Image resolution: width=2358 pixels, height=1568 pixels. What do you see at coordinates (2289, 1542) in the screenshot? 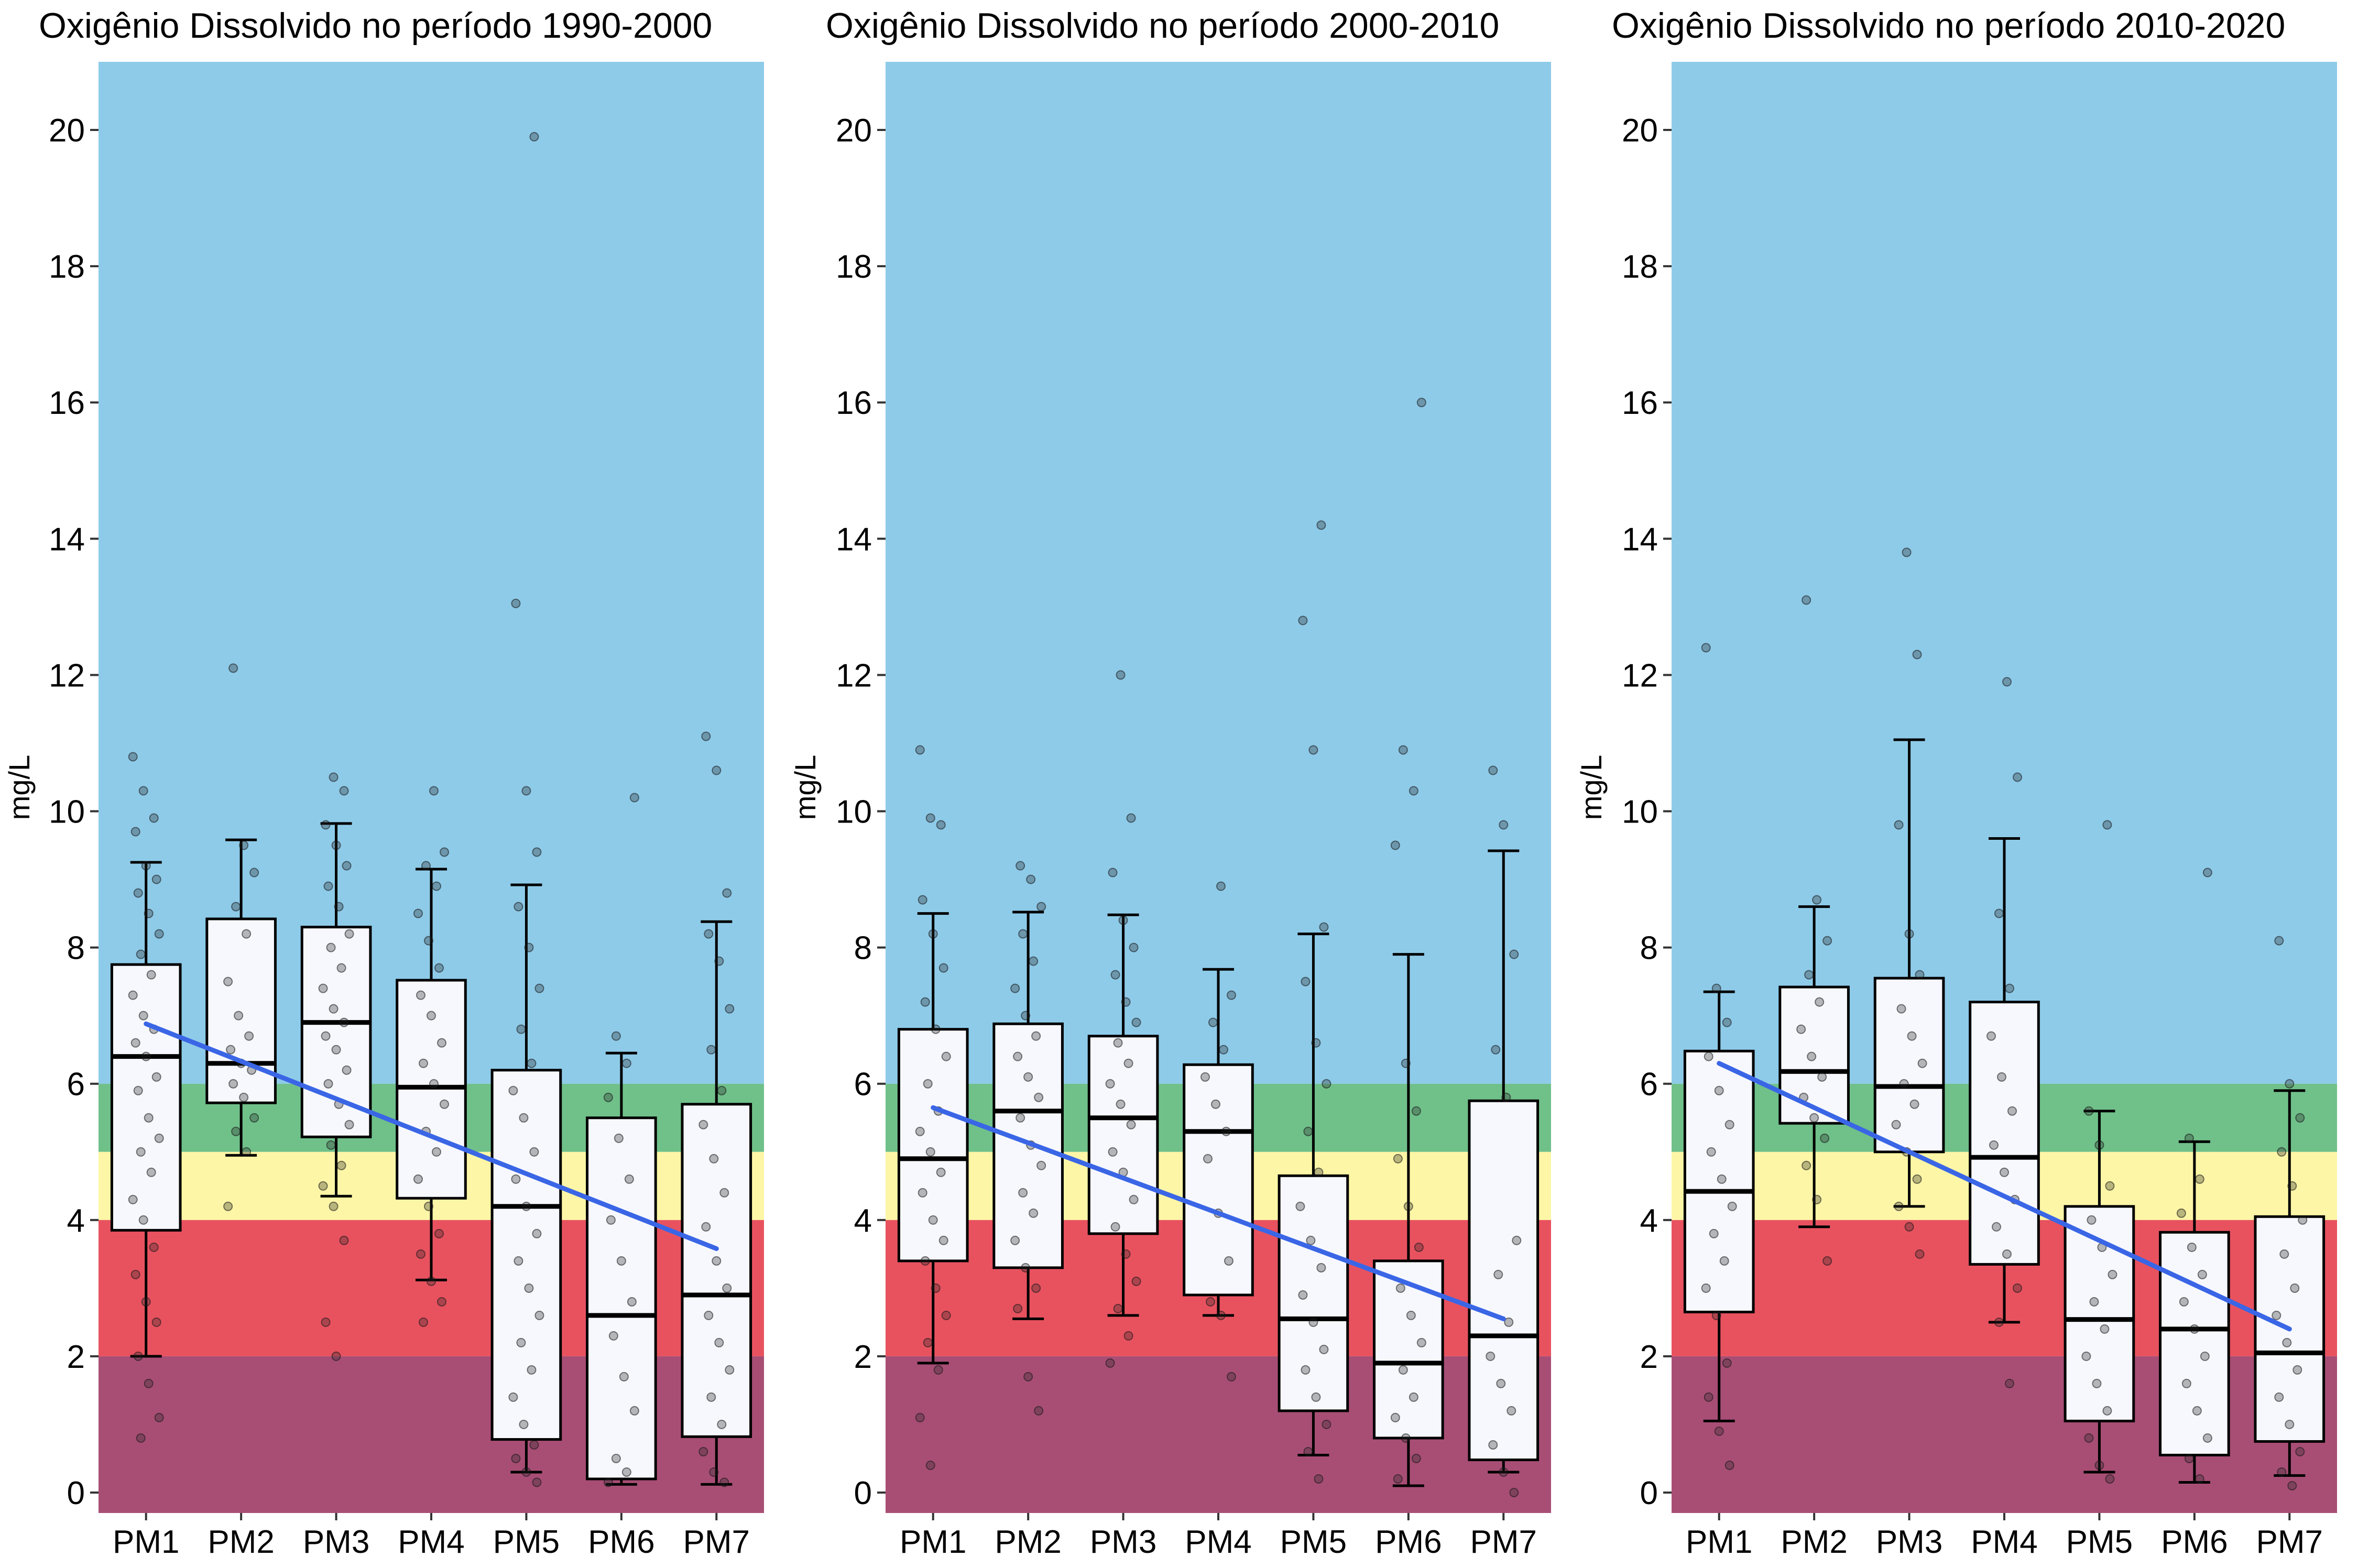
I see `x-tick-label: PM7` at bounding box center [2289, 1542].